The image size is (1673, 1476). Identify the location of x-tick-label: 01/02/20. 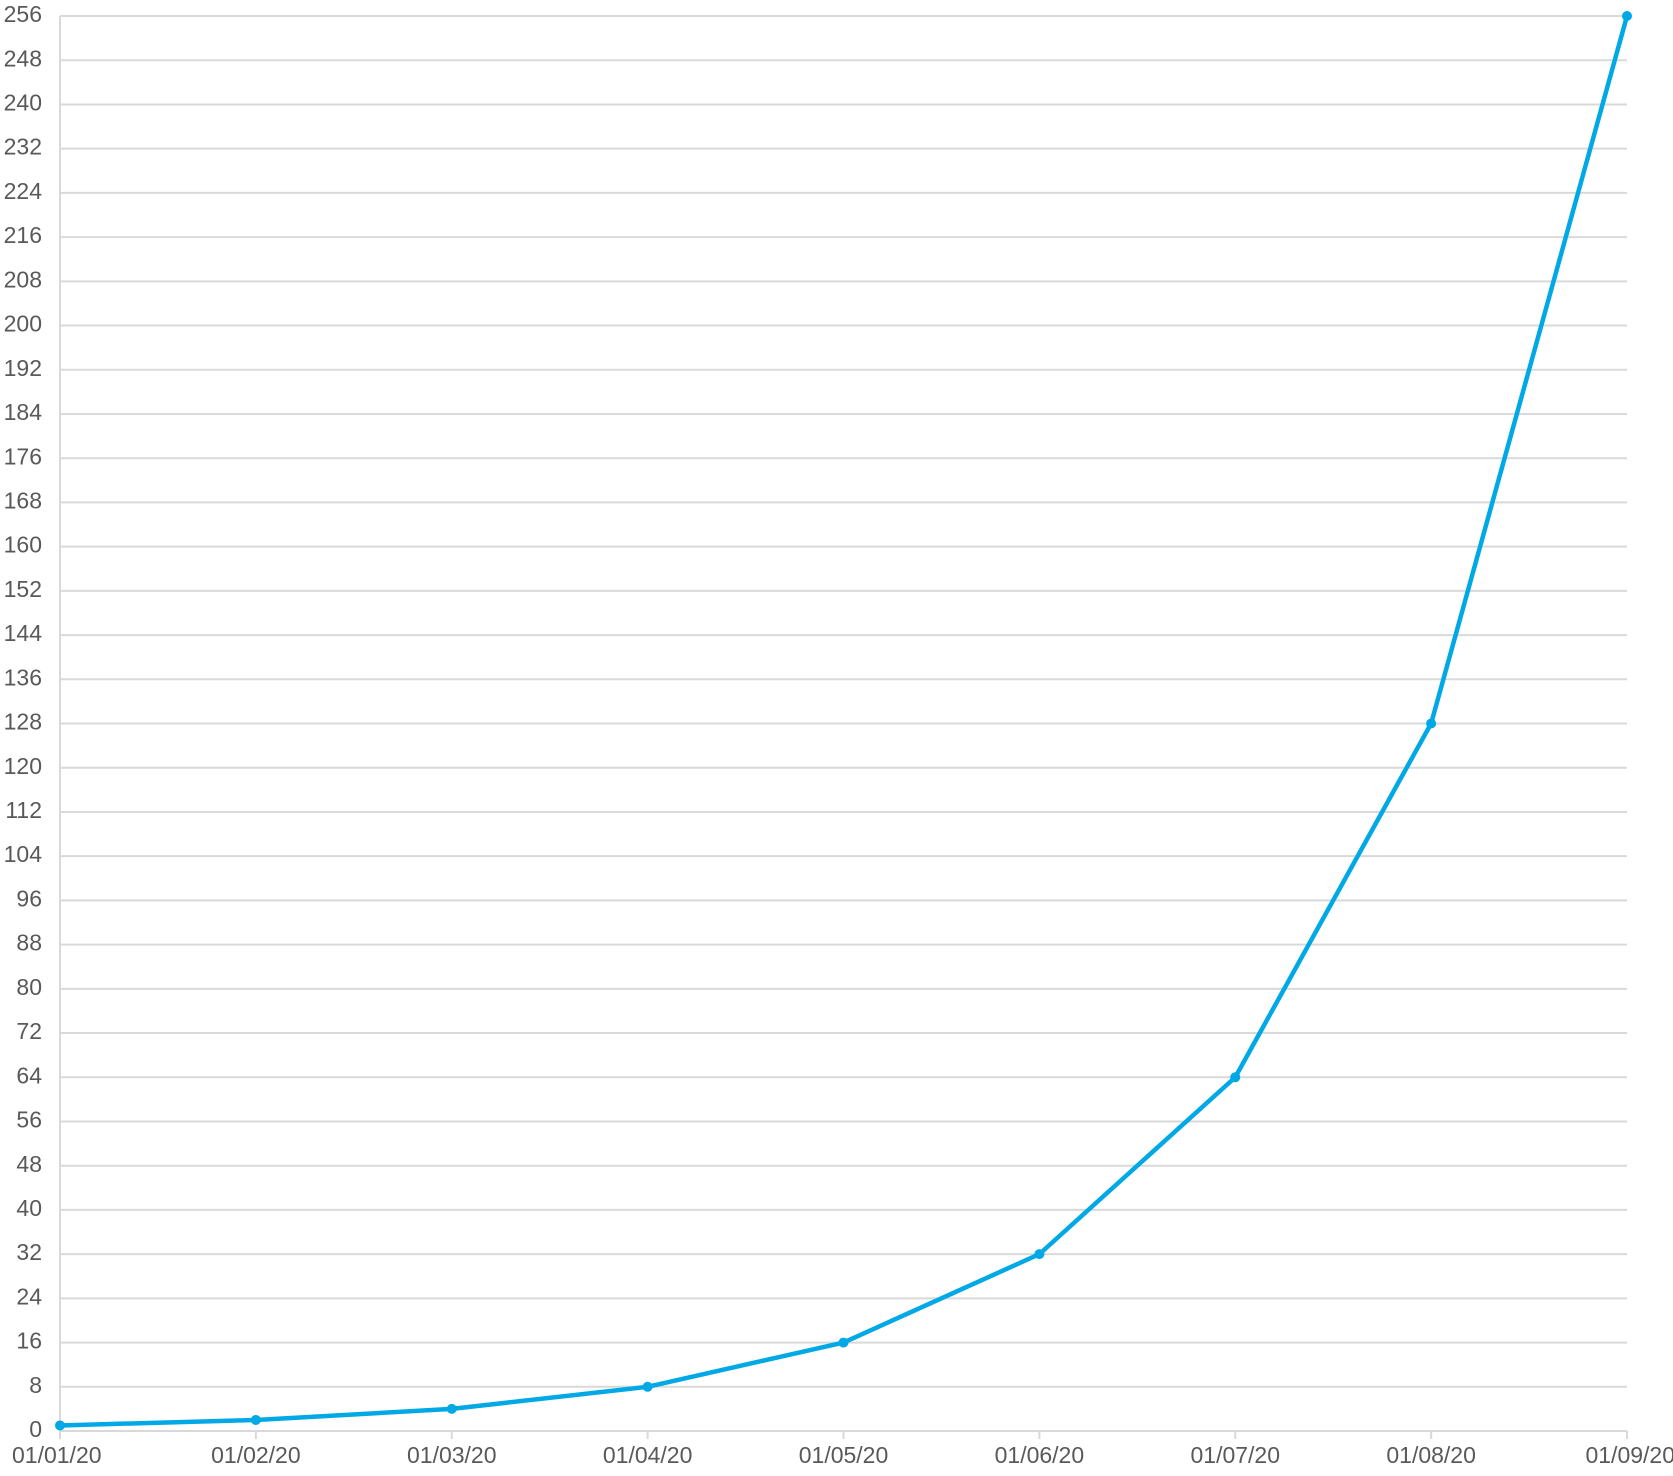
(256, 1455).